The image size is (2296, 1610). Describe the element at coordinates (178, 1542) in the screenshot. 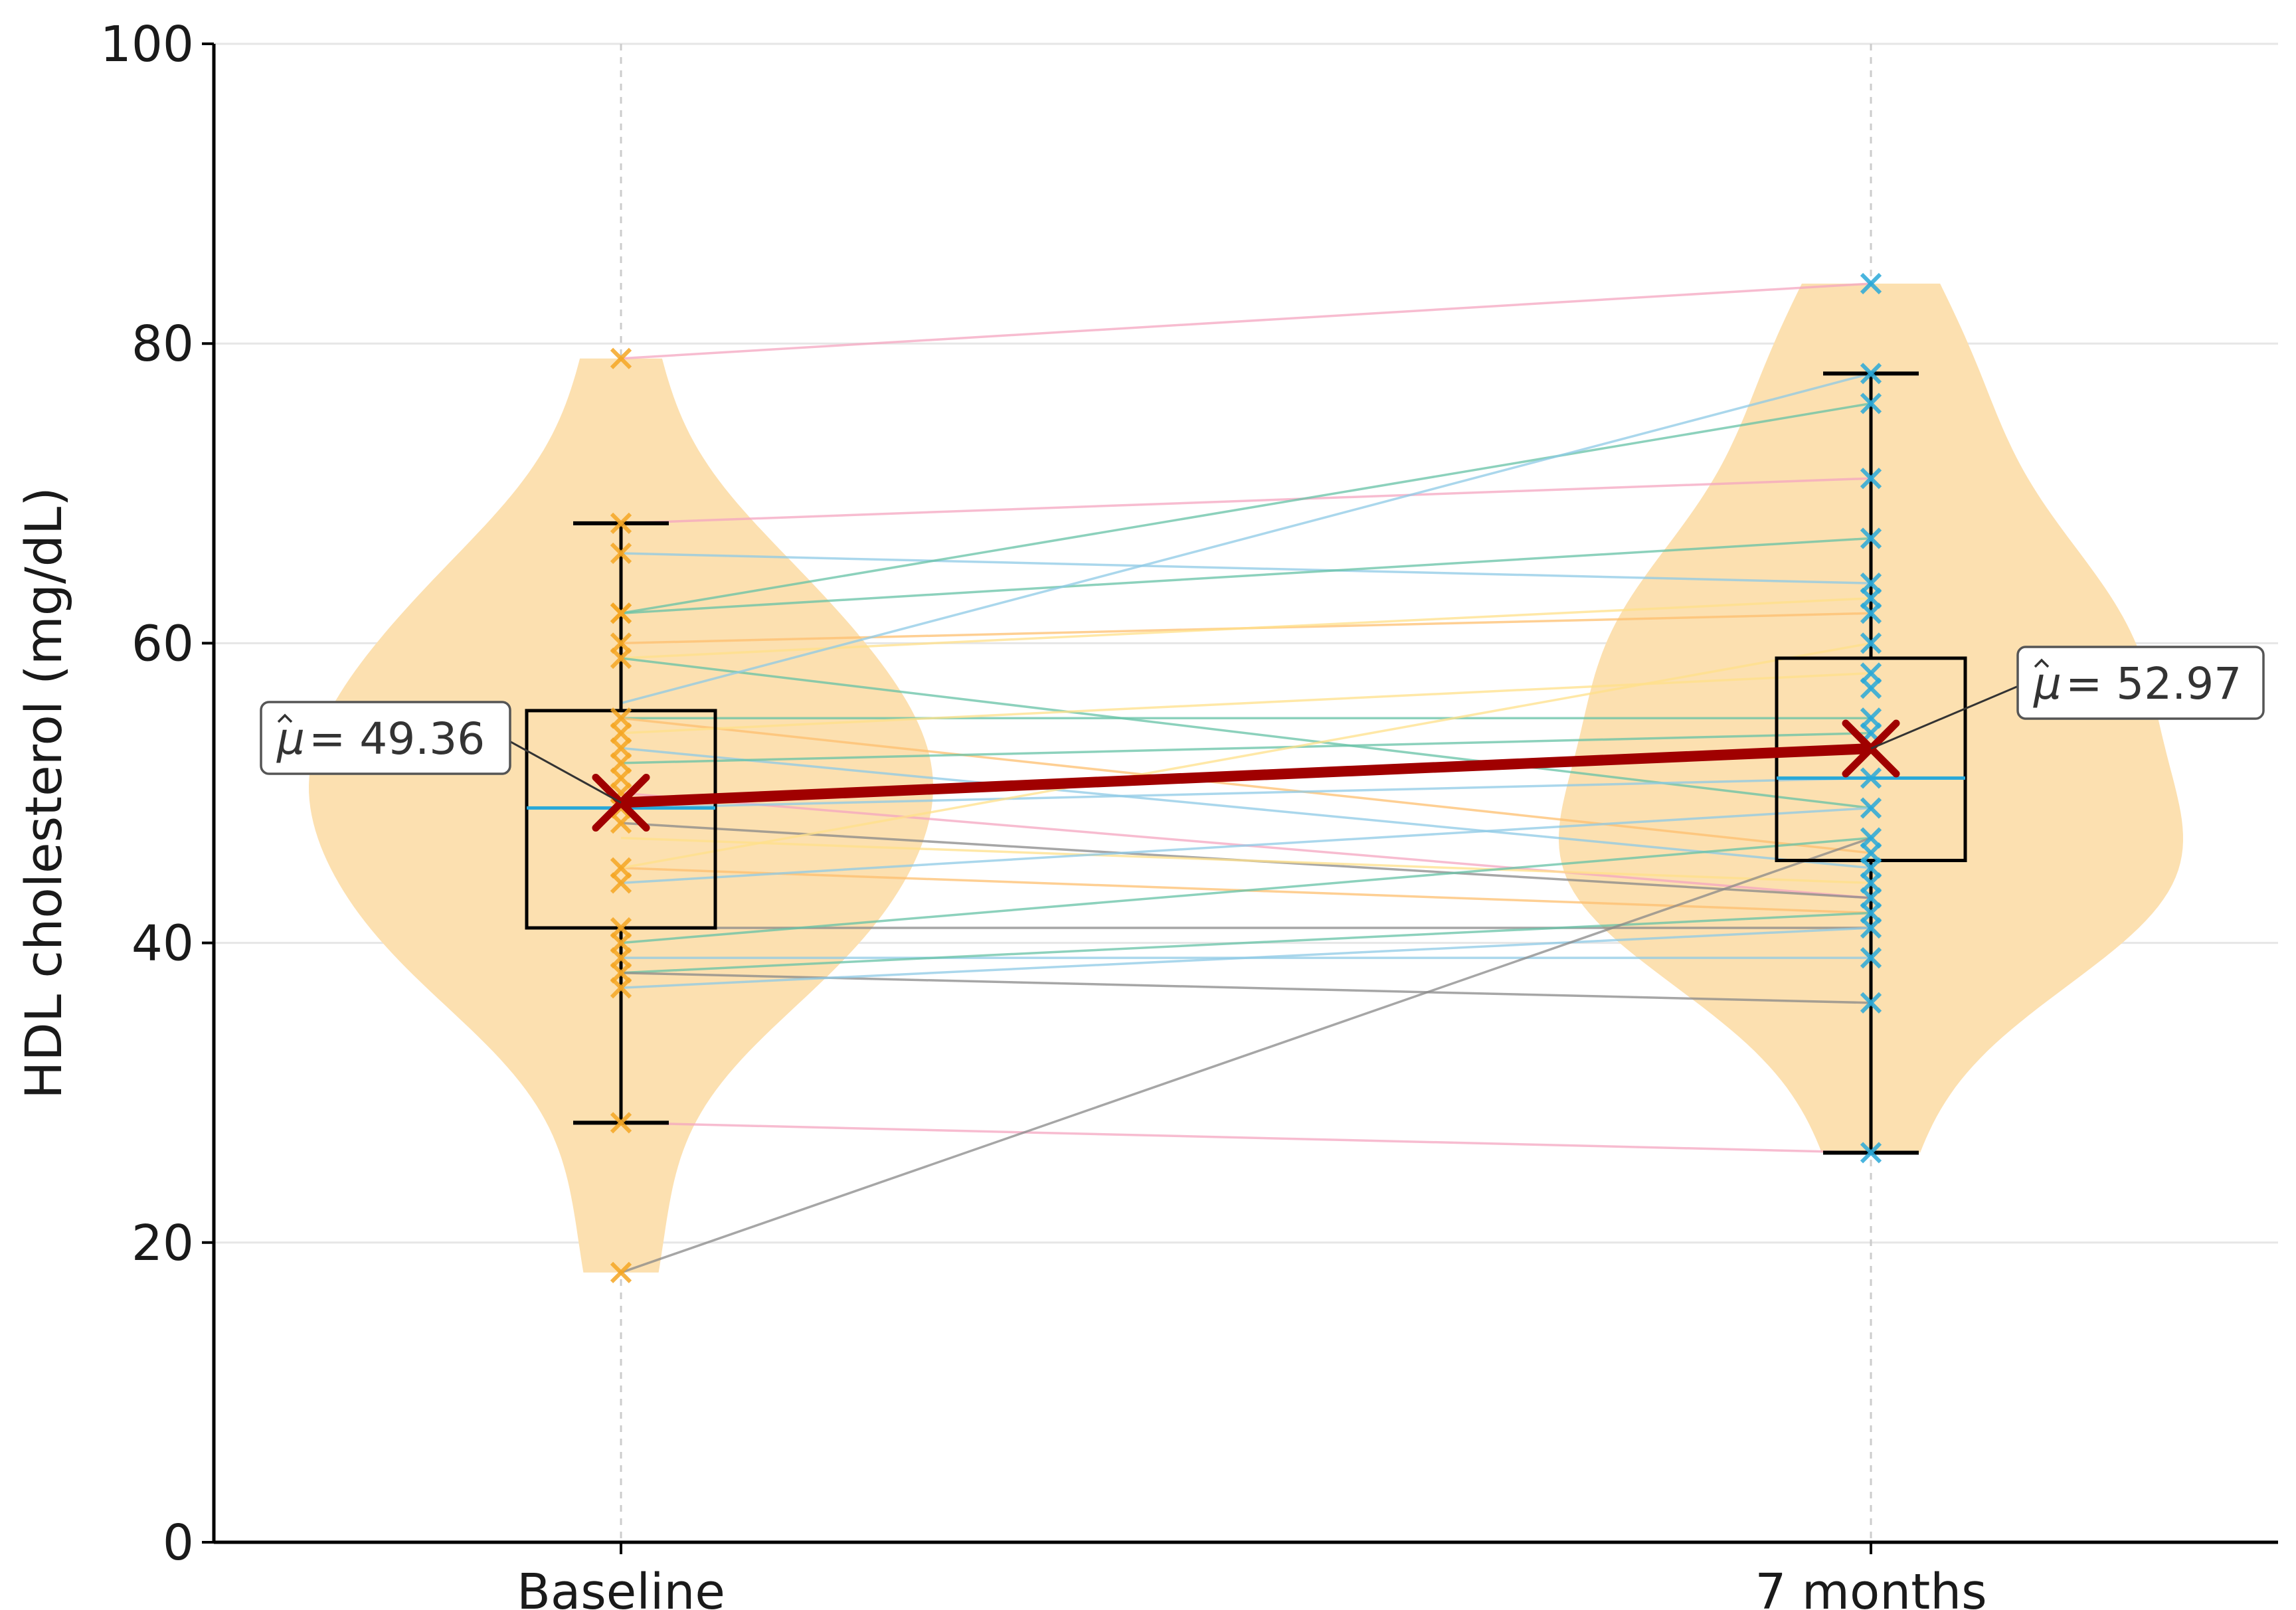

I see `y-tick-label: 0` at that location.